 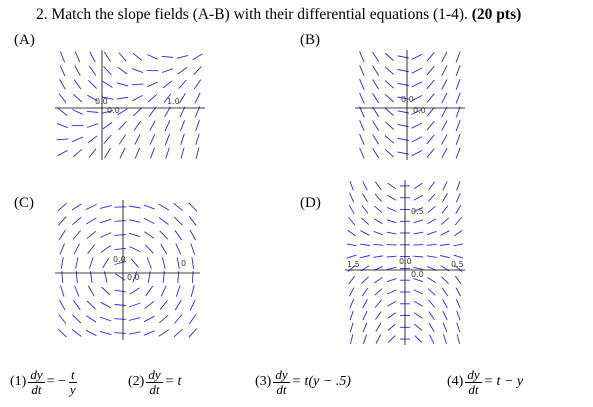 I want to click on equation-rhs-3: = t(y − .5), so click(x=321, y=382).